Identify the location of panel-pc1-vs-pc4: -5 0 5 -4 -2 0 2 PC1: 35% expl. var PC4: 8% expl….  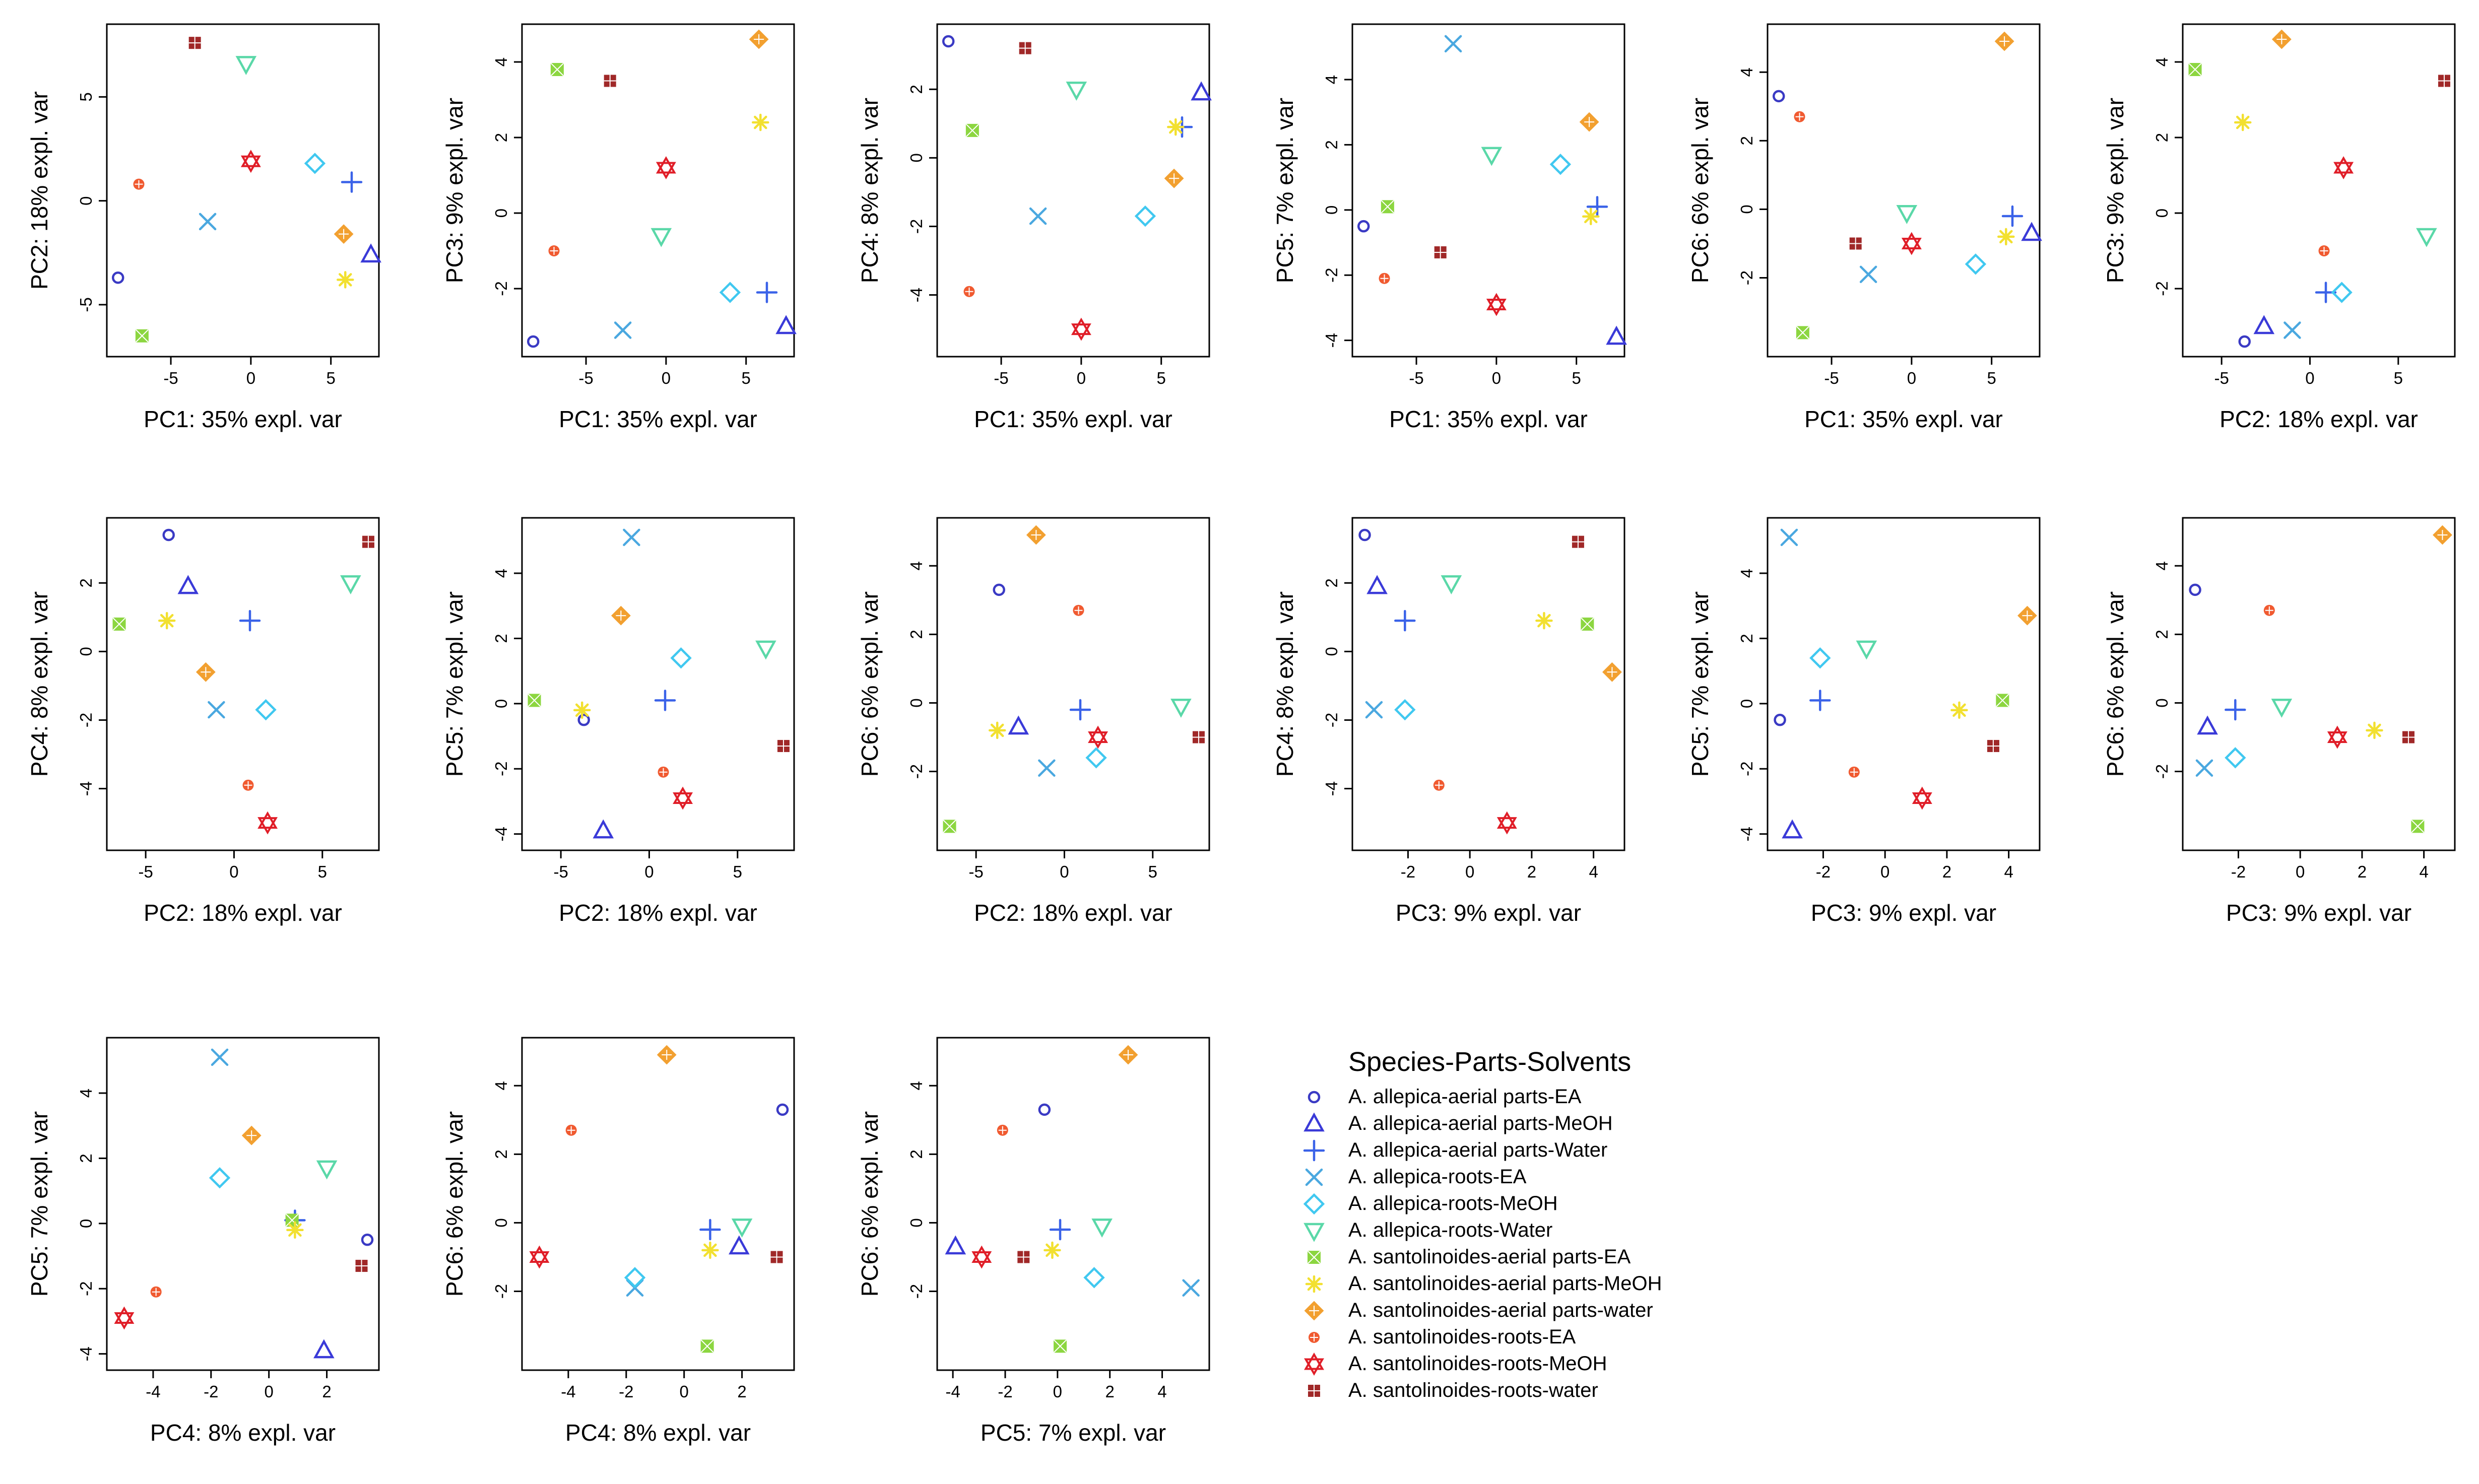
(1035, 228).